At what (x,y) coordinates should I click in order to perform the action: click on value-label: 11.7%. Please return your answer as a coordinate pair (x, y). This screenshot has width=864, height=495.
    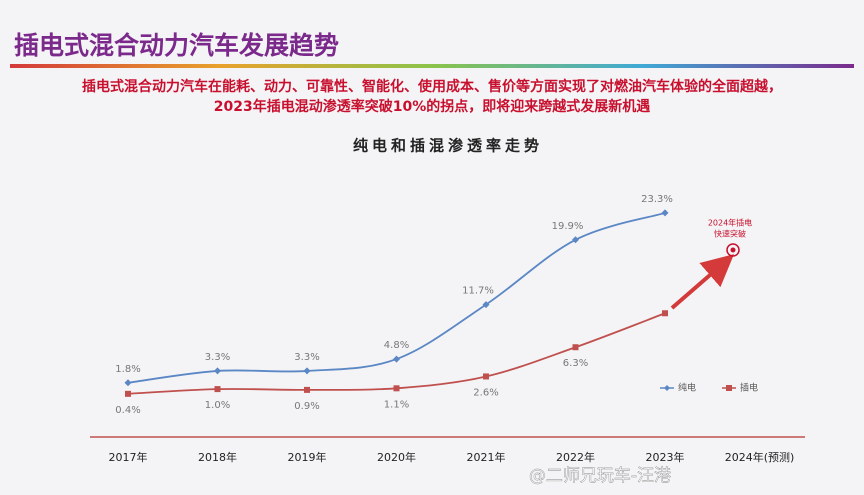
    Looking at the image, I should click on (478, 291).